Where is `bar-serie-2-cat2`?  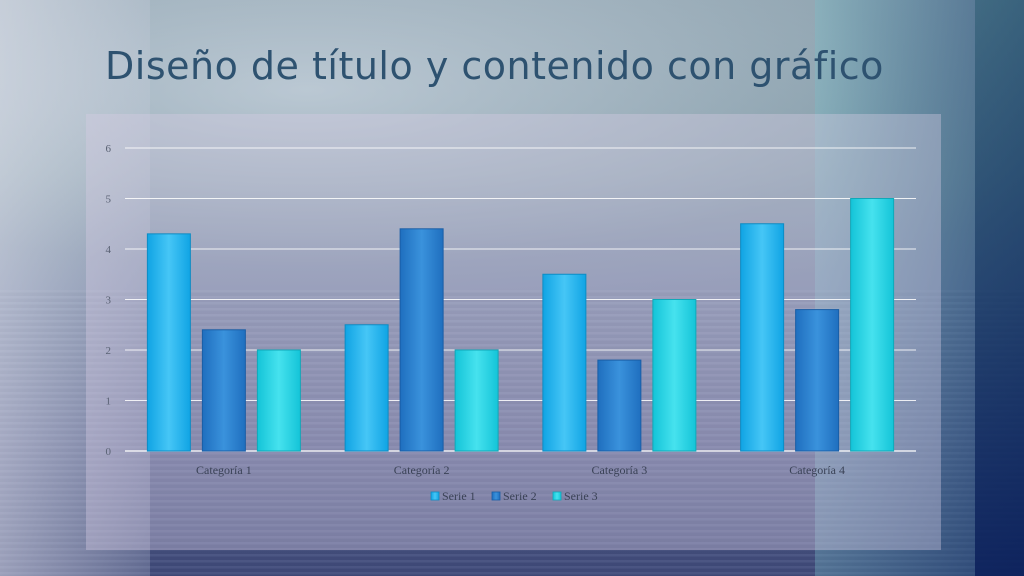 bar-serie-2-cat2 is located at coordinates (421, 340).